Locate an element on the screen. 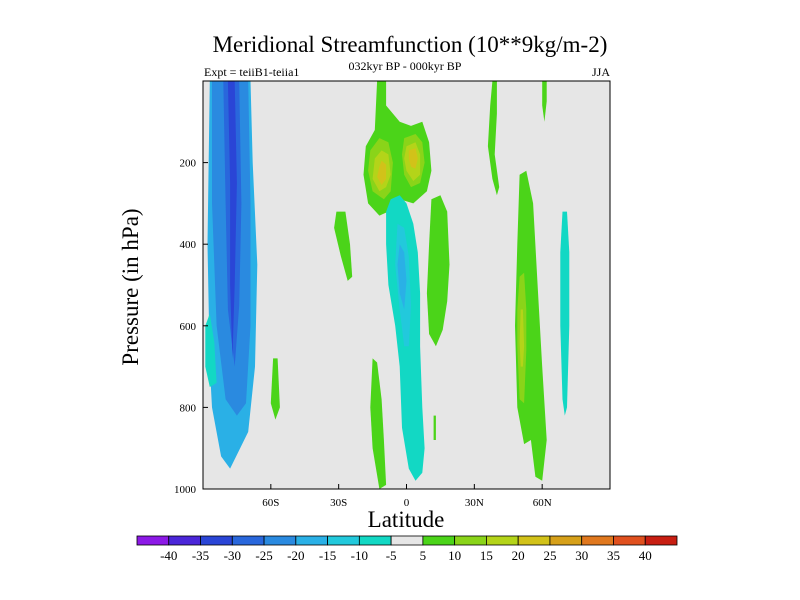 This screenshot has width=800, height=600. colorbar-label: -15 is located at coordinates (327, 555).